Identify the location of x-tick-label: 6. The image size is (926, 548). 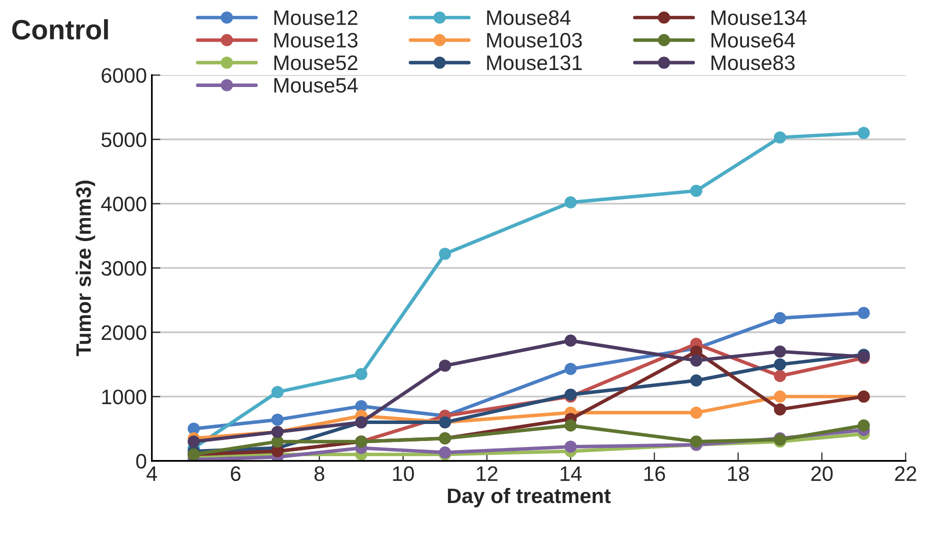
(235, 474).